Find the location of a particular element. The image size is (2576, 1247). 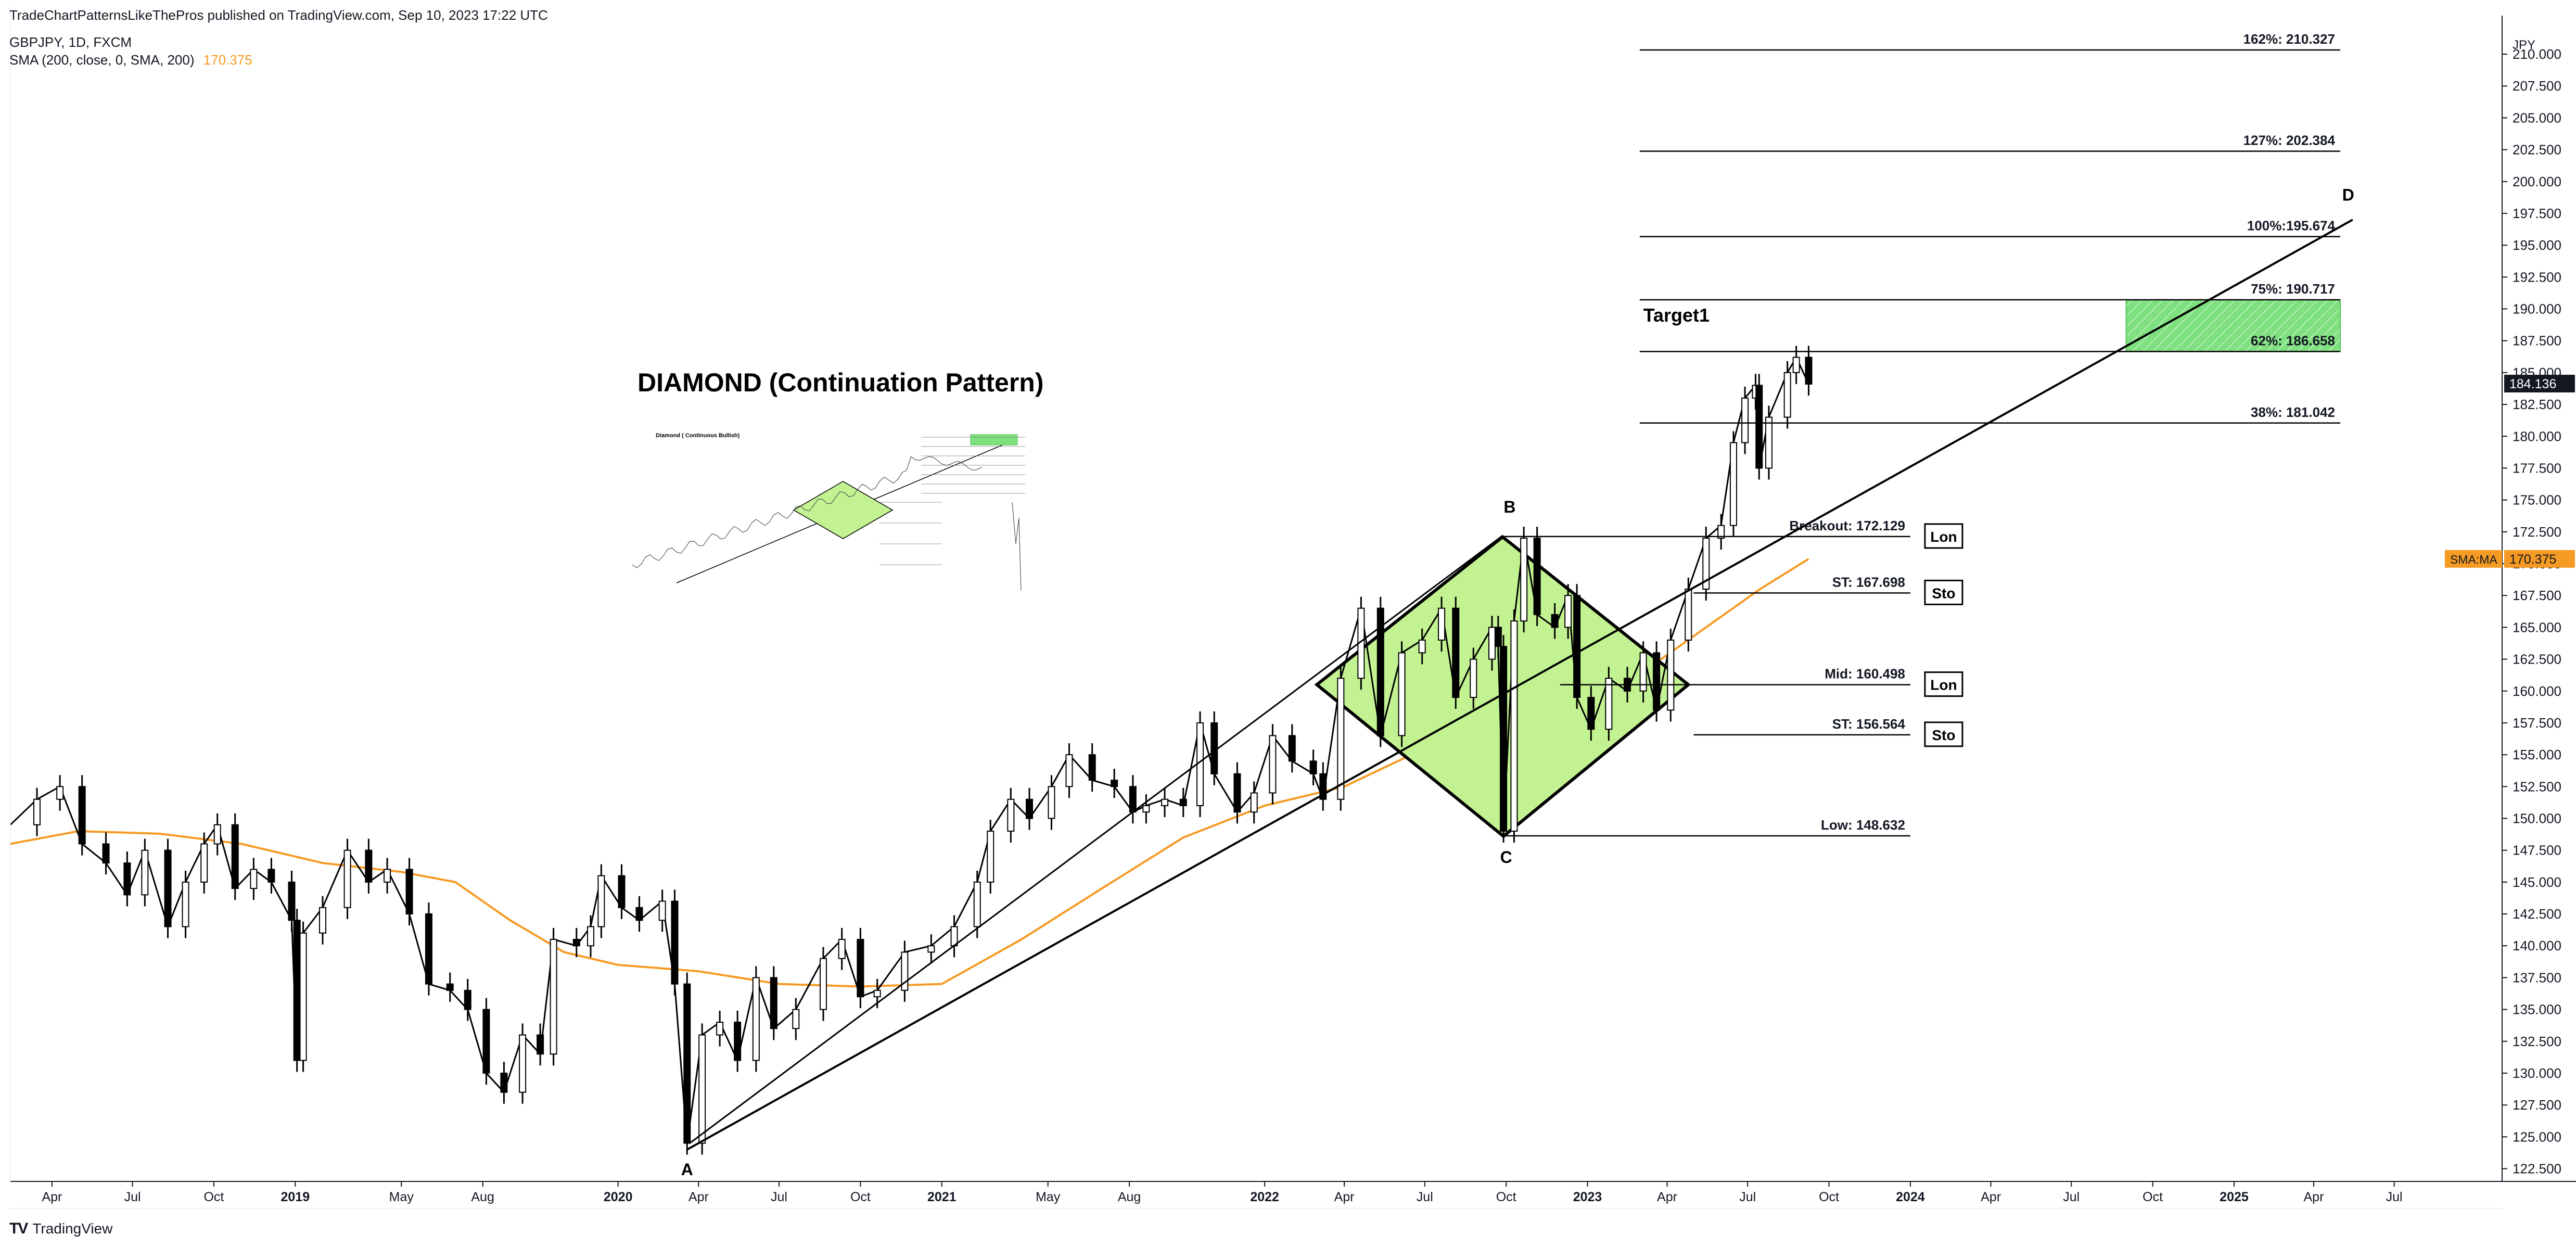

pattern-inset-thumbnail: Diamond ( Continuous Bullish) is located at coordinates (835, 510).